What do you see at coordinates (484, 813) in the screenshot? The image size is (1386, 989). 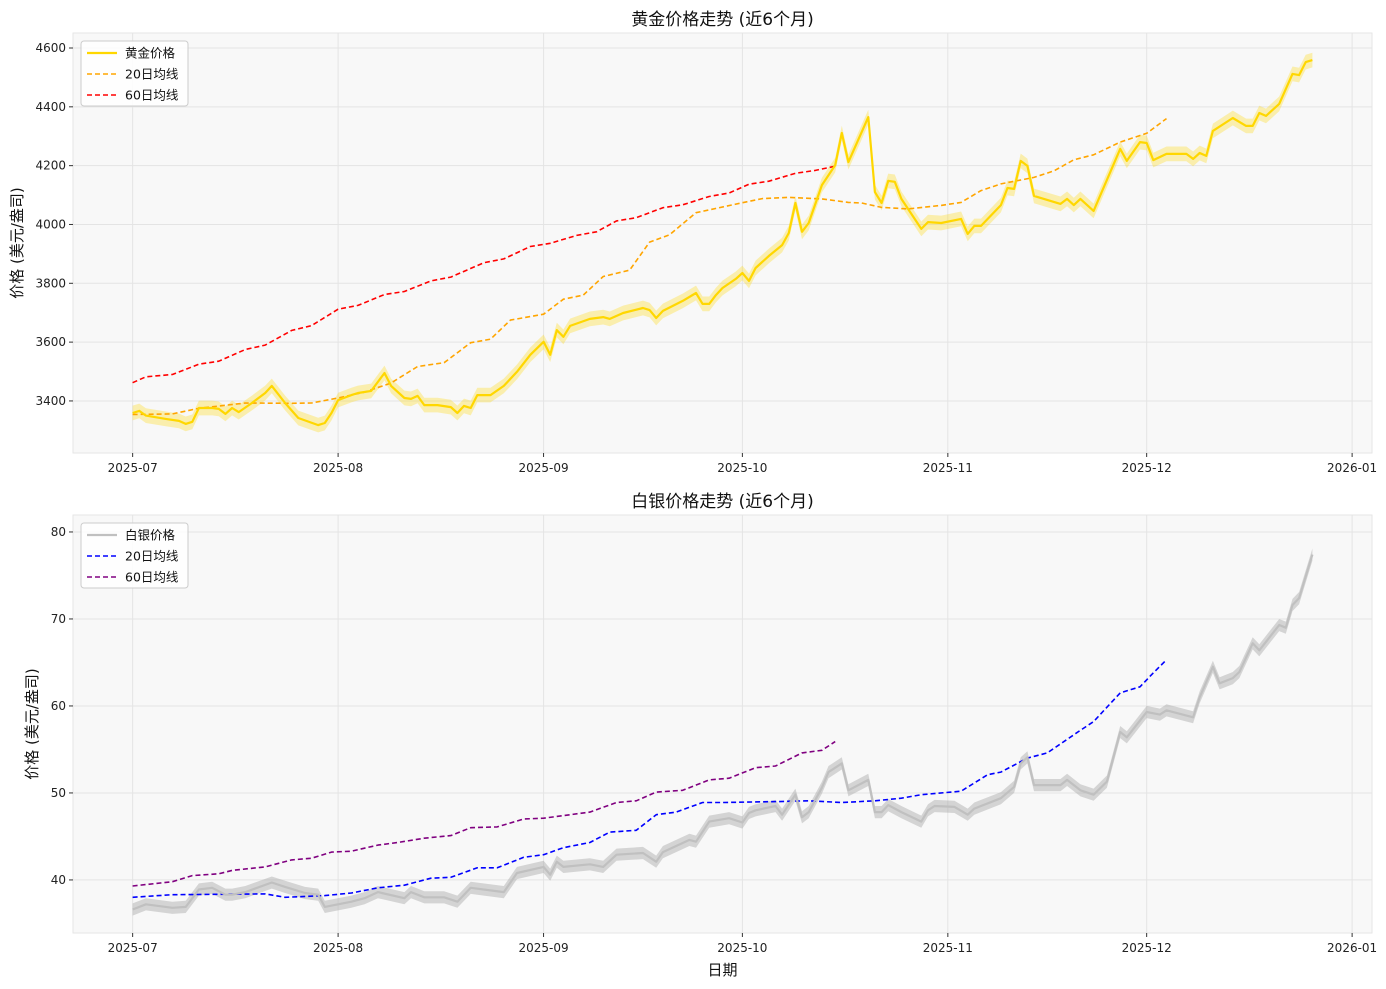 I see `silver-series-ma60-line` at bounding box center [484, 813].